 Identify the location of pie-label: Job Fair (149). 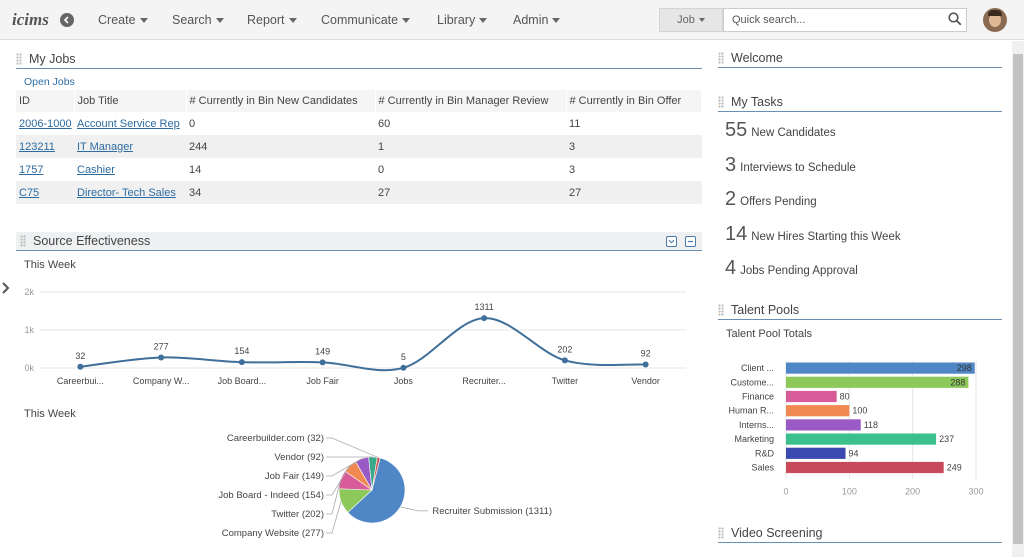
(294, 476).